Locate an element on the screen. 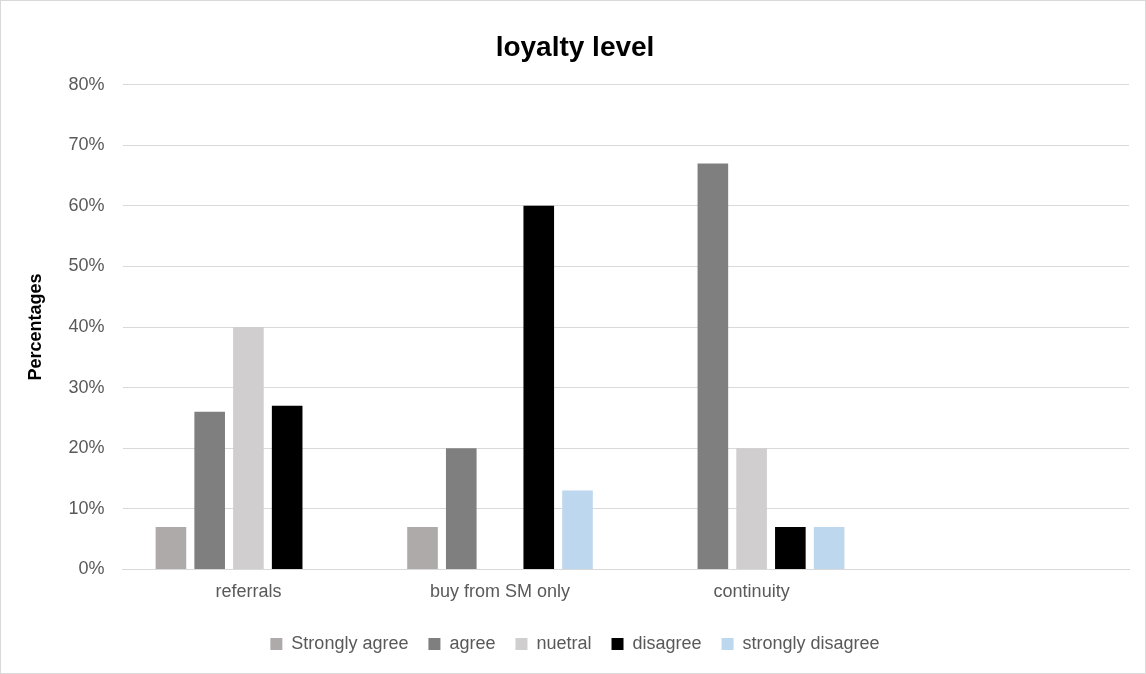 The width and height of the screenshot is (1146, 674). y-tick-label: 20% is located at coordinates (86, 447).